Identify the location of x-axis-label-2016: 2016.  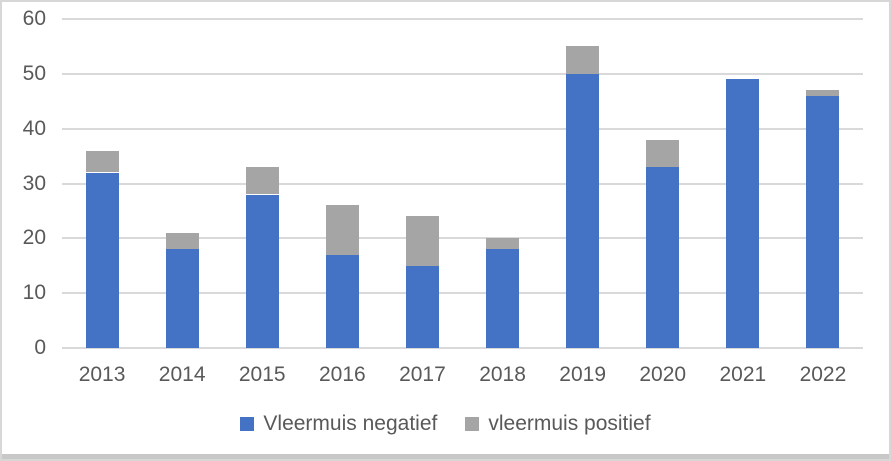
(342, 374).